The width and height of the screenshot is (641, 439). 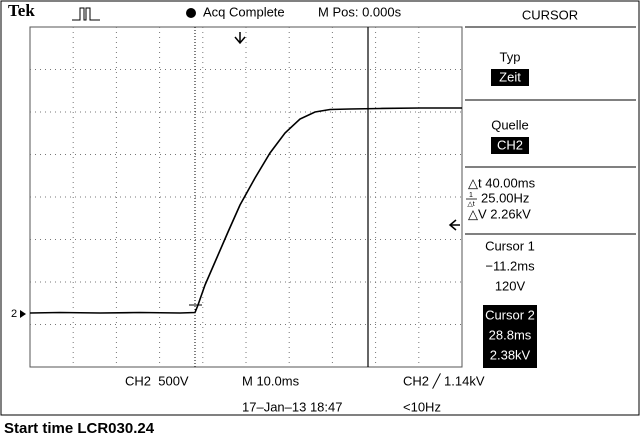 What do you see at coordinates (240, 38) in the screenshot?
I see `trigger-position-marker` at bounding box center [240, 38].